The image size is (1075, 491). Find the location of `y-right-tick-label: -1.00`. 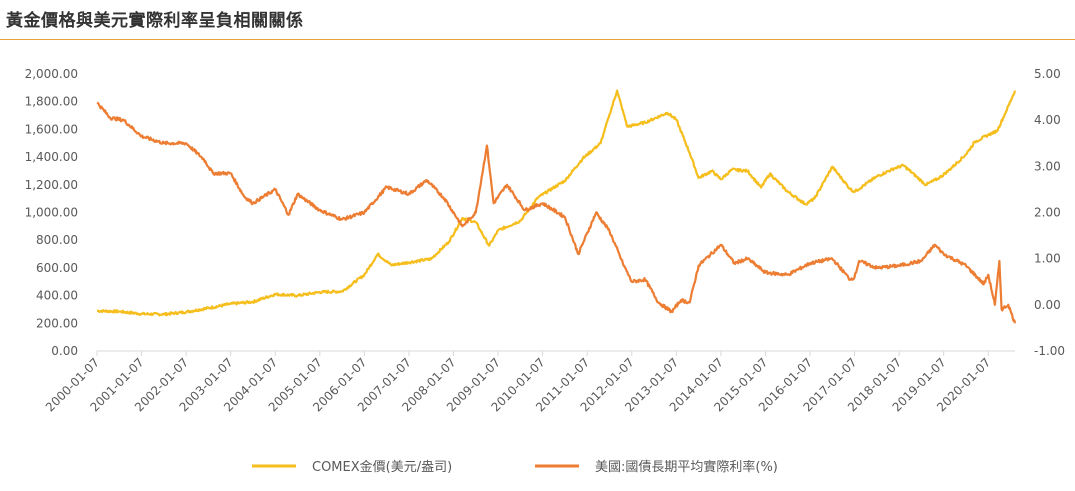

y-right-tick-label: -1.00 is located at coordinates (1049, 351).